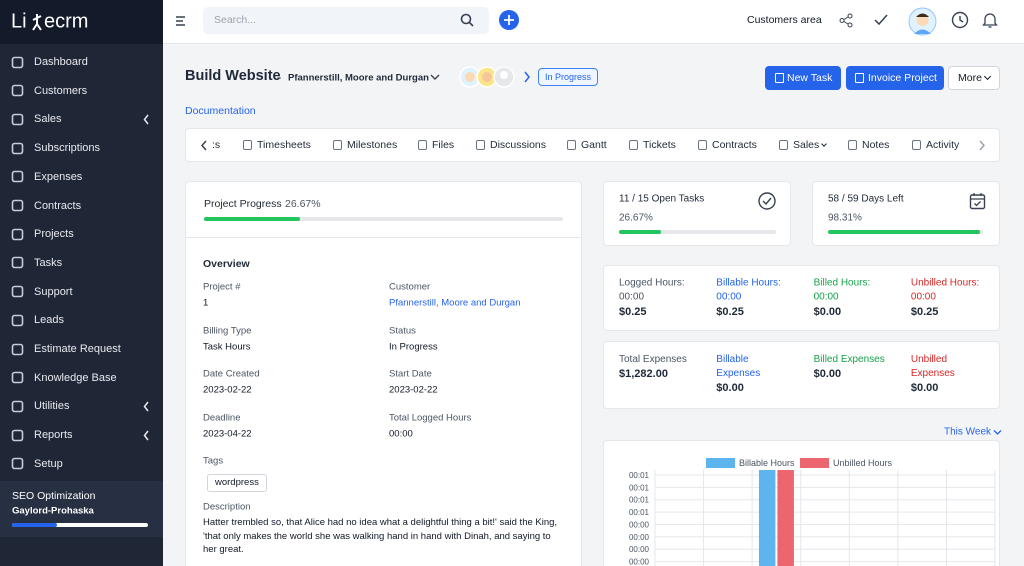 The image size is (1024, 566). What do you see at coordinates (734, 145) in the screenshot?
I see `tab: Contracts` at bounding box center [734, 145].